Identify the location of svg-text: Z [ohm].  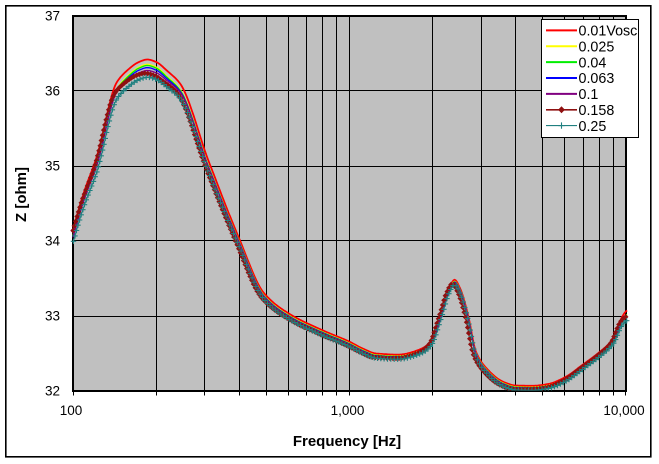
(21, 194).